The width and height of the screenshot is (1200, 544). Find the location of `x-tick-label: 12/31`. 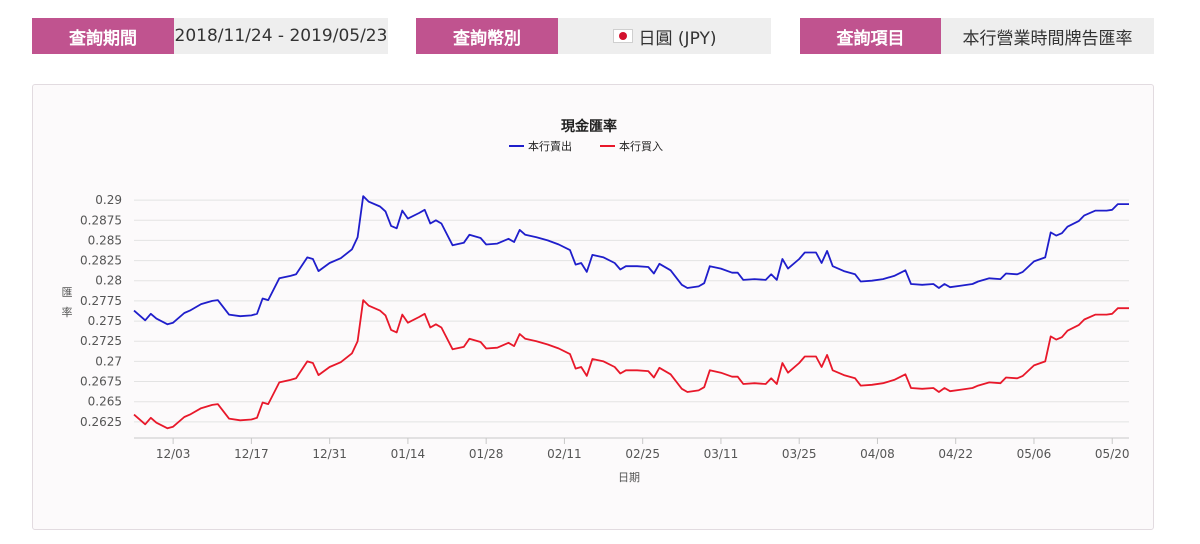

x-tick-label: 12/31 is located at coordinates (329, 454).